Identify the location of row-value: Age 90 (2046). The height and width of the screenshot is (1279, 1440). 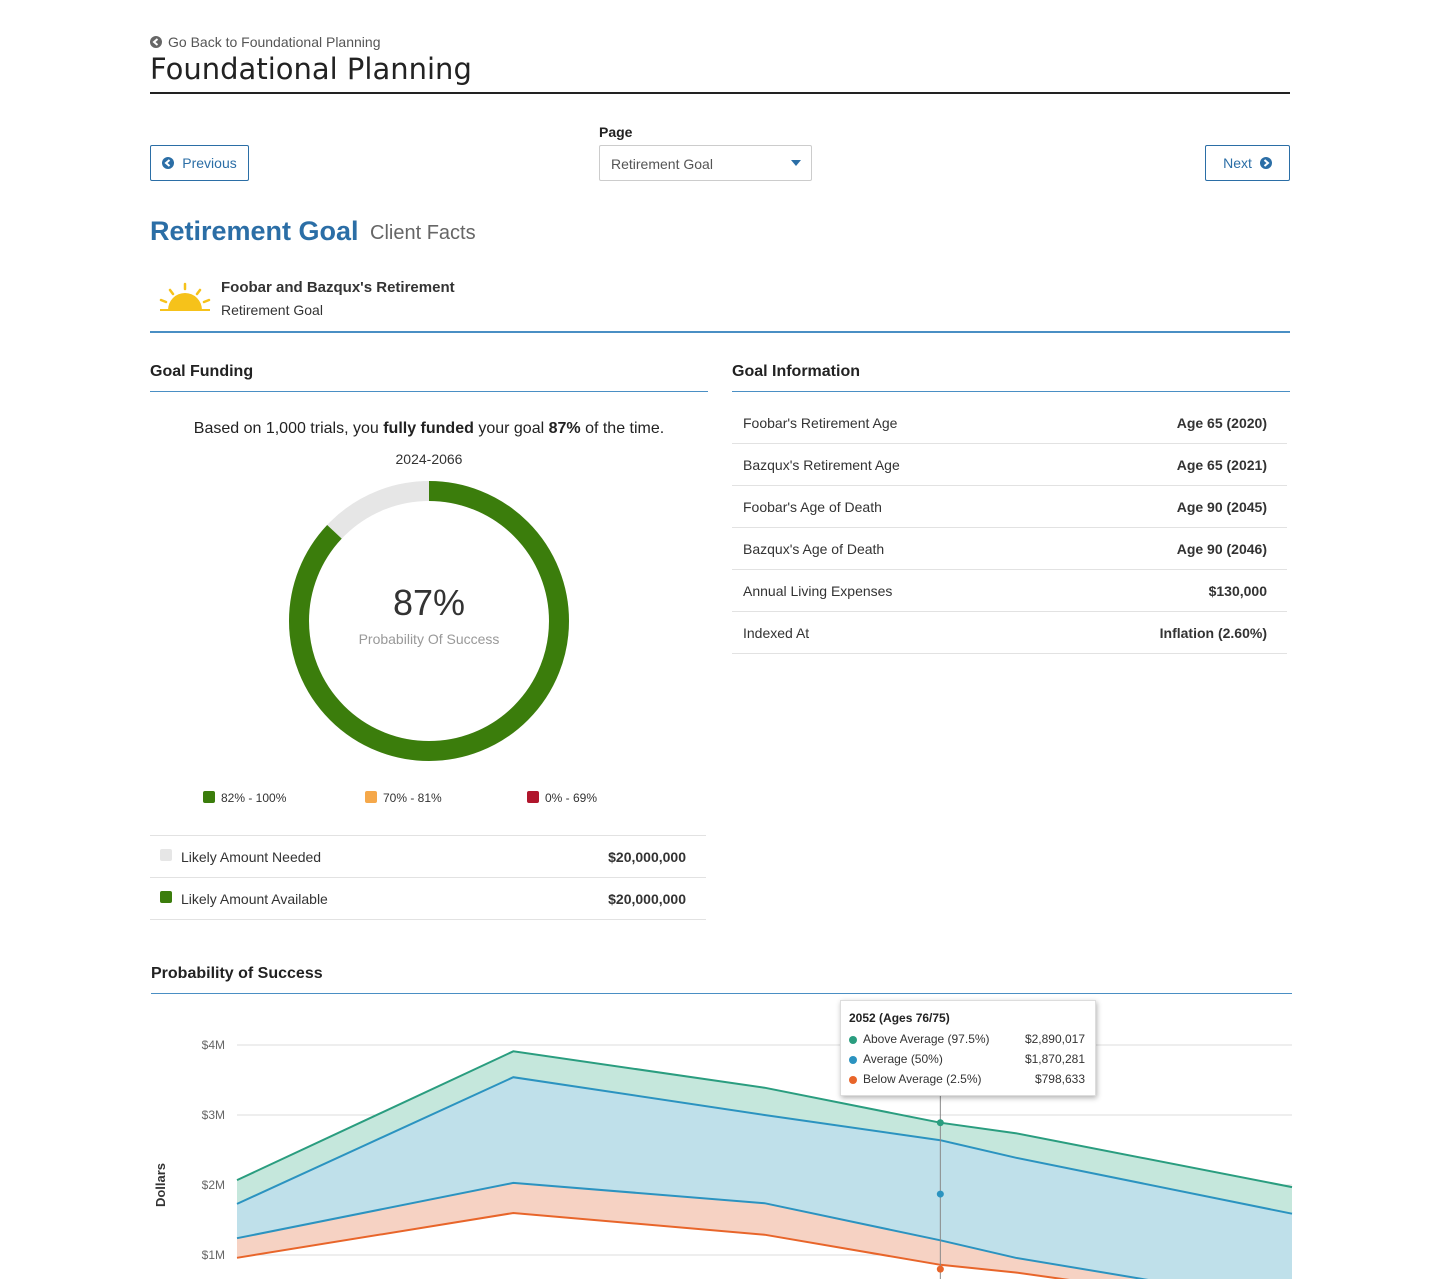
(1221, 549).